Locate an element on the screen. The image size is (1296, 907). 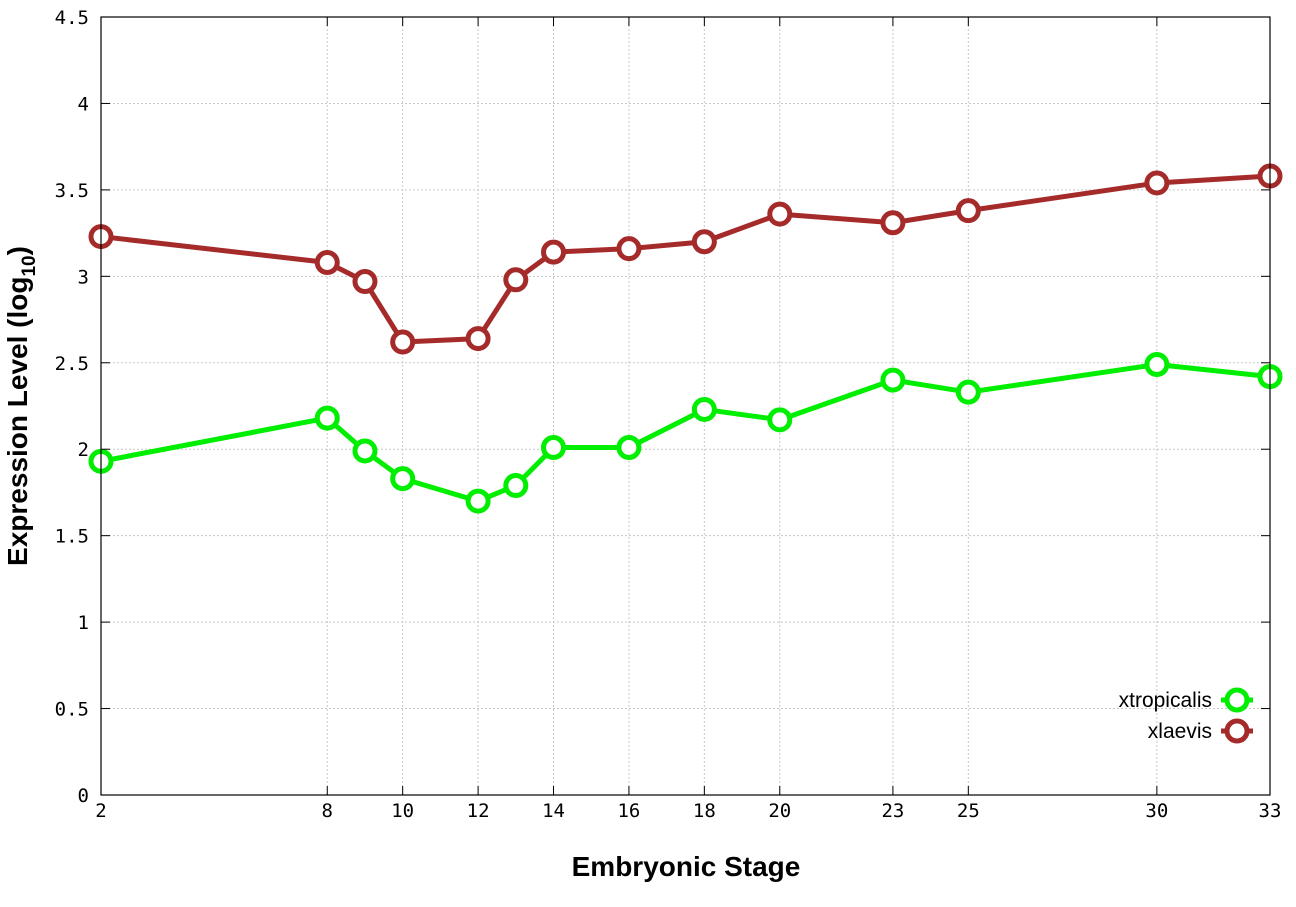
x-tick-label: 8 is located at coordinates (327, 811).